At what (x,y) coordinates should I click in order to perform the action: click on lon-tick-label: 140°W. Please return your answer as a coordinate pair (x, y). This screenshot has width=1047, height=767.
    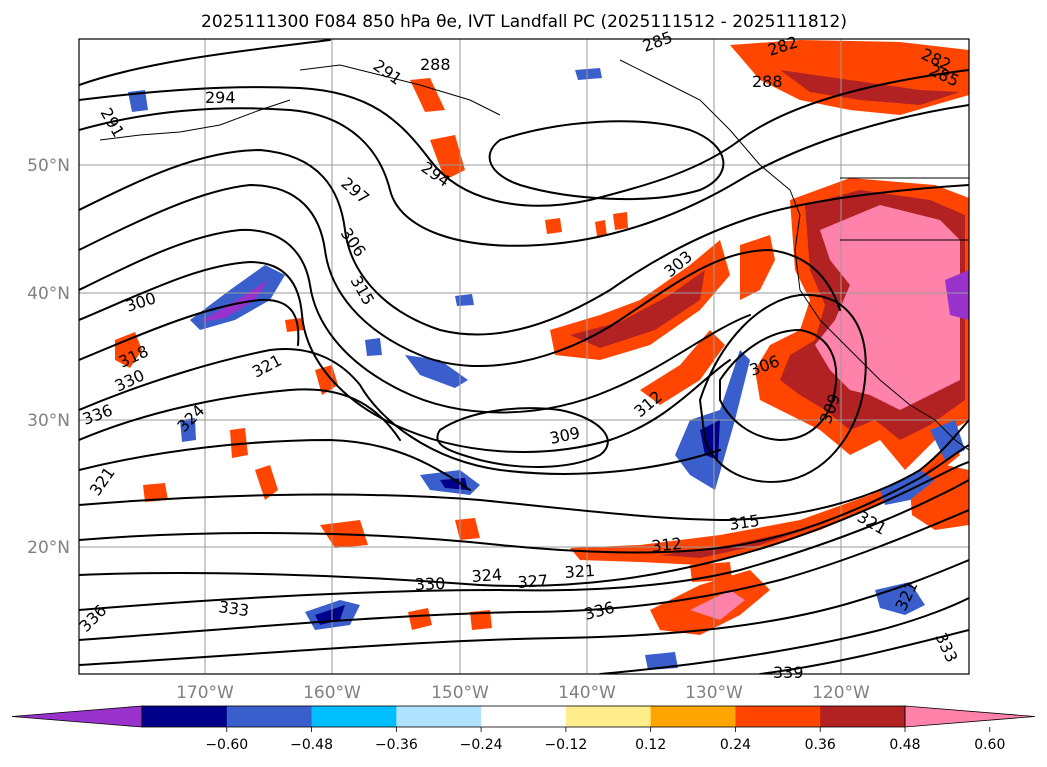
    Looking at the image, I should click on (587, 693).